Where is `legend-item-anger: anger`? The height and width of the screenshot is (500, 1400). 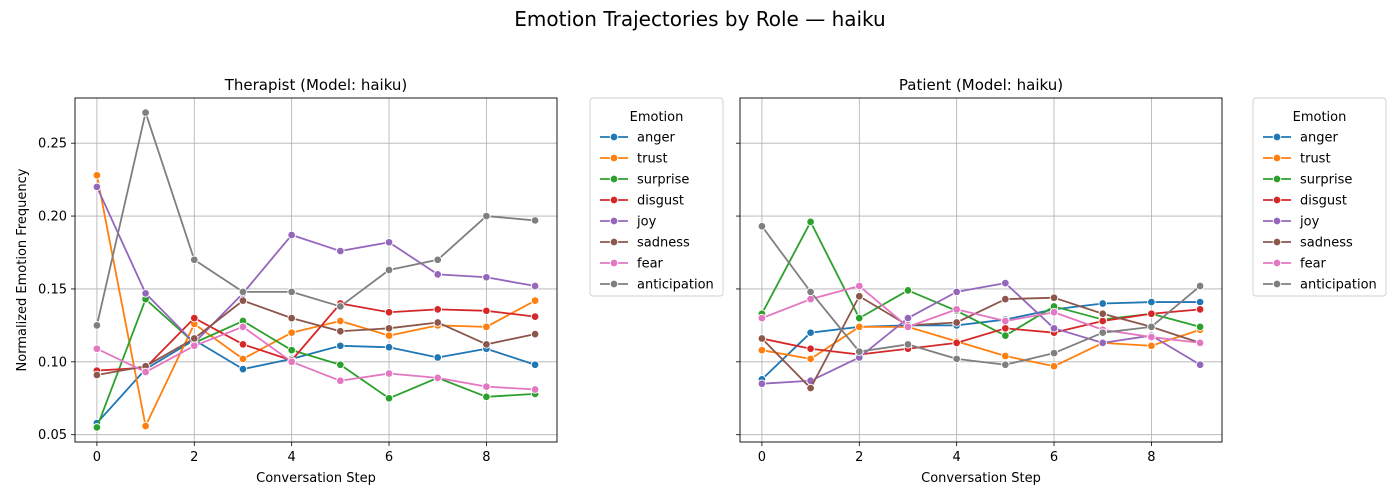
legend-item-anger: anger is located at coordinates (637, 138).